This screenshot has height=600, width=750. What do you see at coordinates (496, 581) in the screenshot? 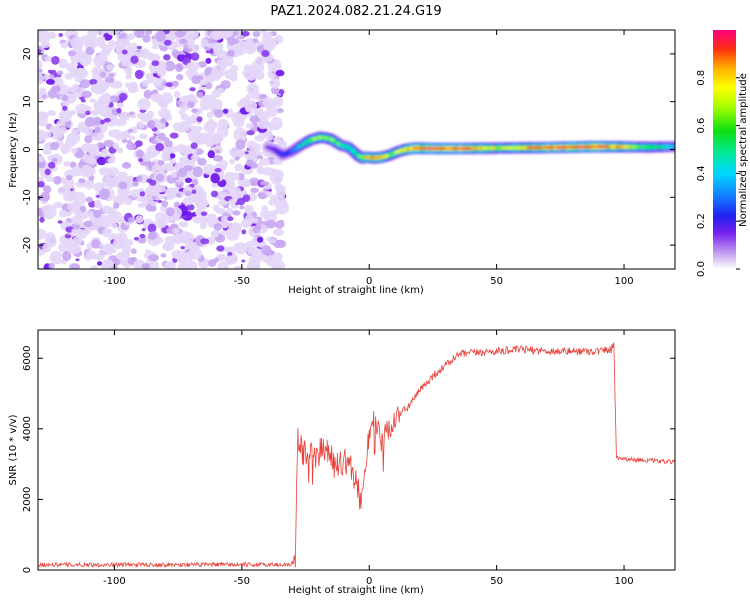
I see `x-tick-label: 50` at bounding box center [496, 581].